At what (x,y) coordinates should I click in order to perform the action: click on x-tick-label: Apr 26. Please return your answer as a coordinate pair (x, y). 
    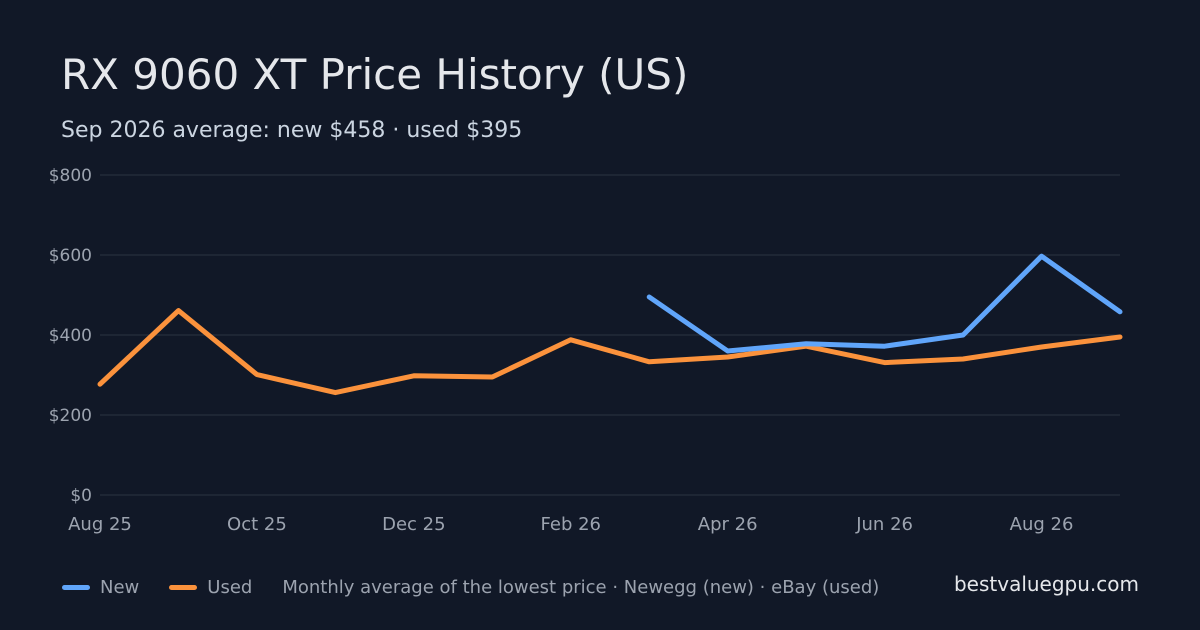
    Looking at the image, I should click on (728, 524).